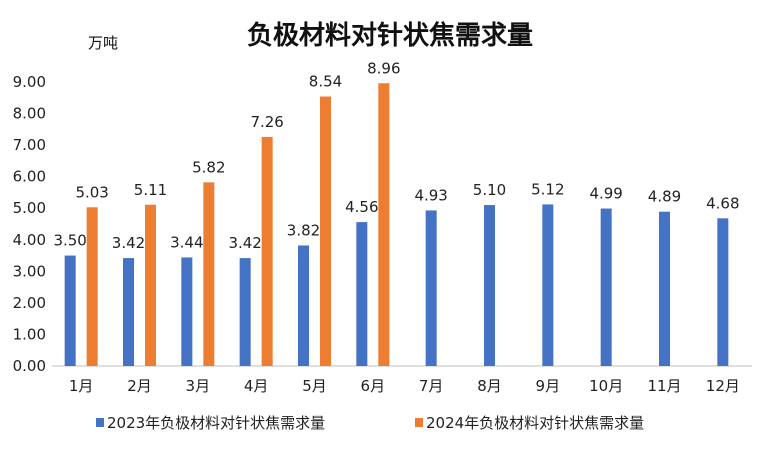 The image size is (773, 455). What do you see at coordinates (370, 423) in the screenshot?
I see `legend: 2023年负极材料对针状焦需求量 2024年负极材料对针状焦需求量` at bounding box center [370, 423].